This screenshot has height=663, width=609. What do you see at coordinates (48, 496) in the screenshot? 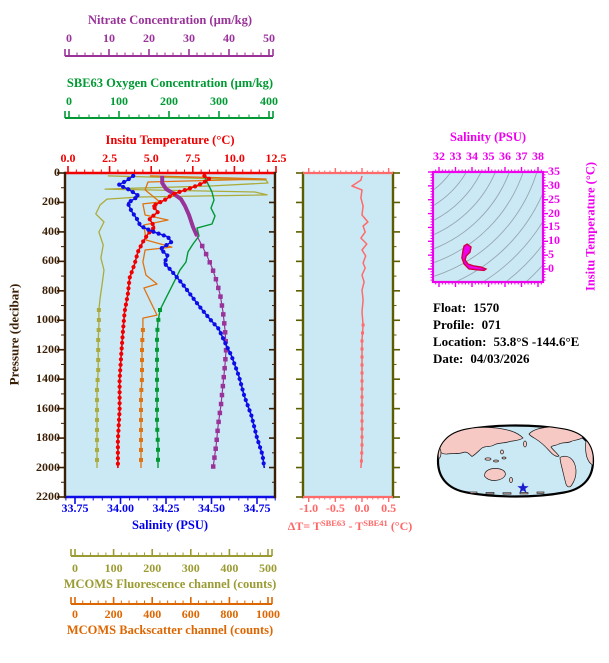
I see `tick-label: 2200` at bounding box center [48, 496].